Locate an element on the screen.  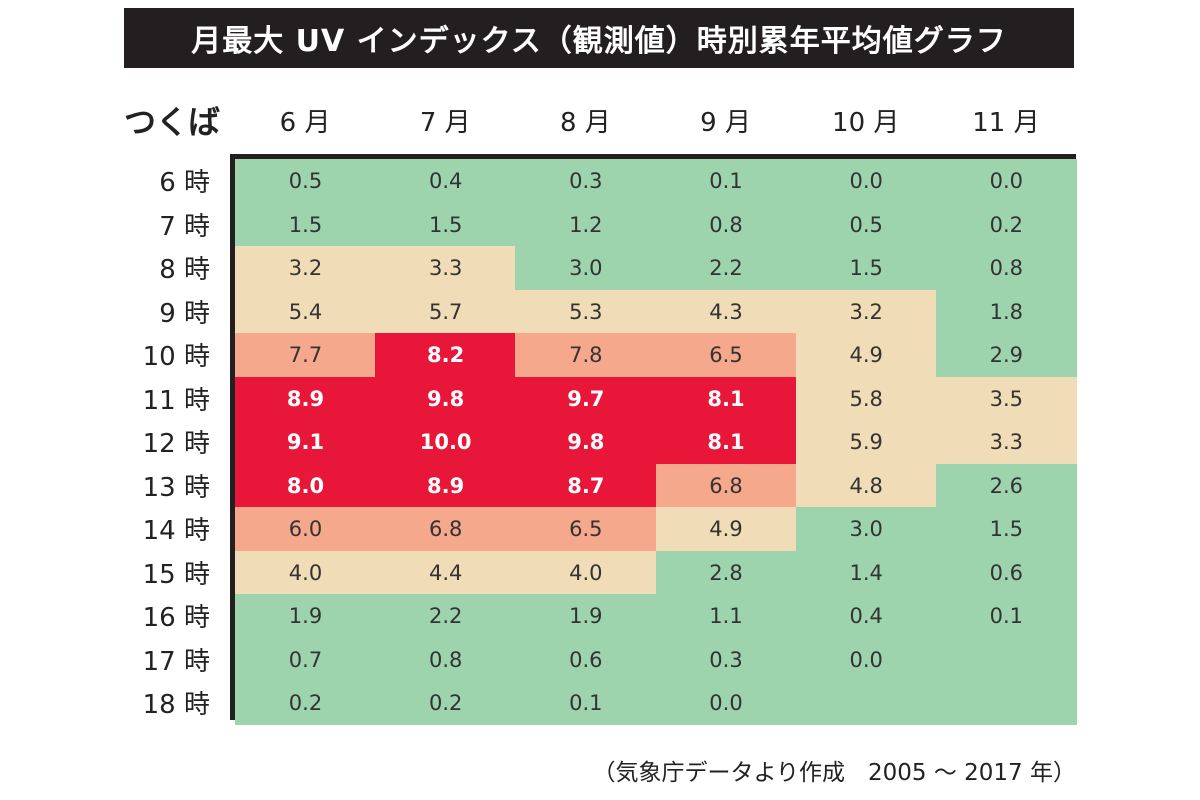
hour-label: 14 時 is located at coordinates (176, 531).